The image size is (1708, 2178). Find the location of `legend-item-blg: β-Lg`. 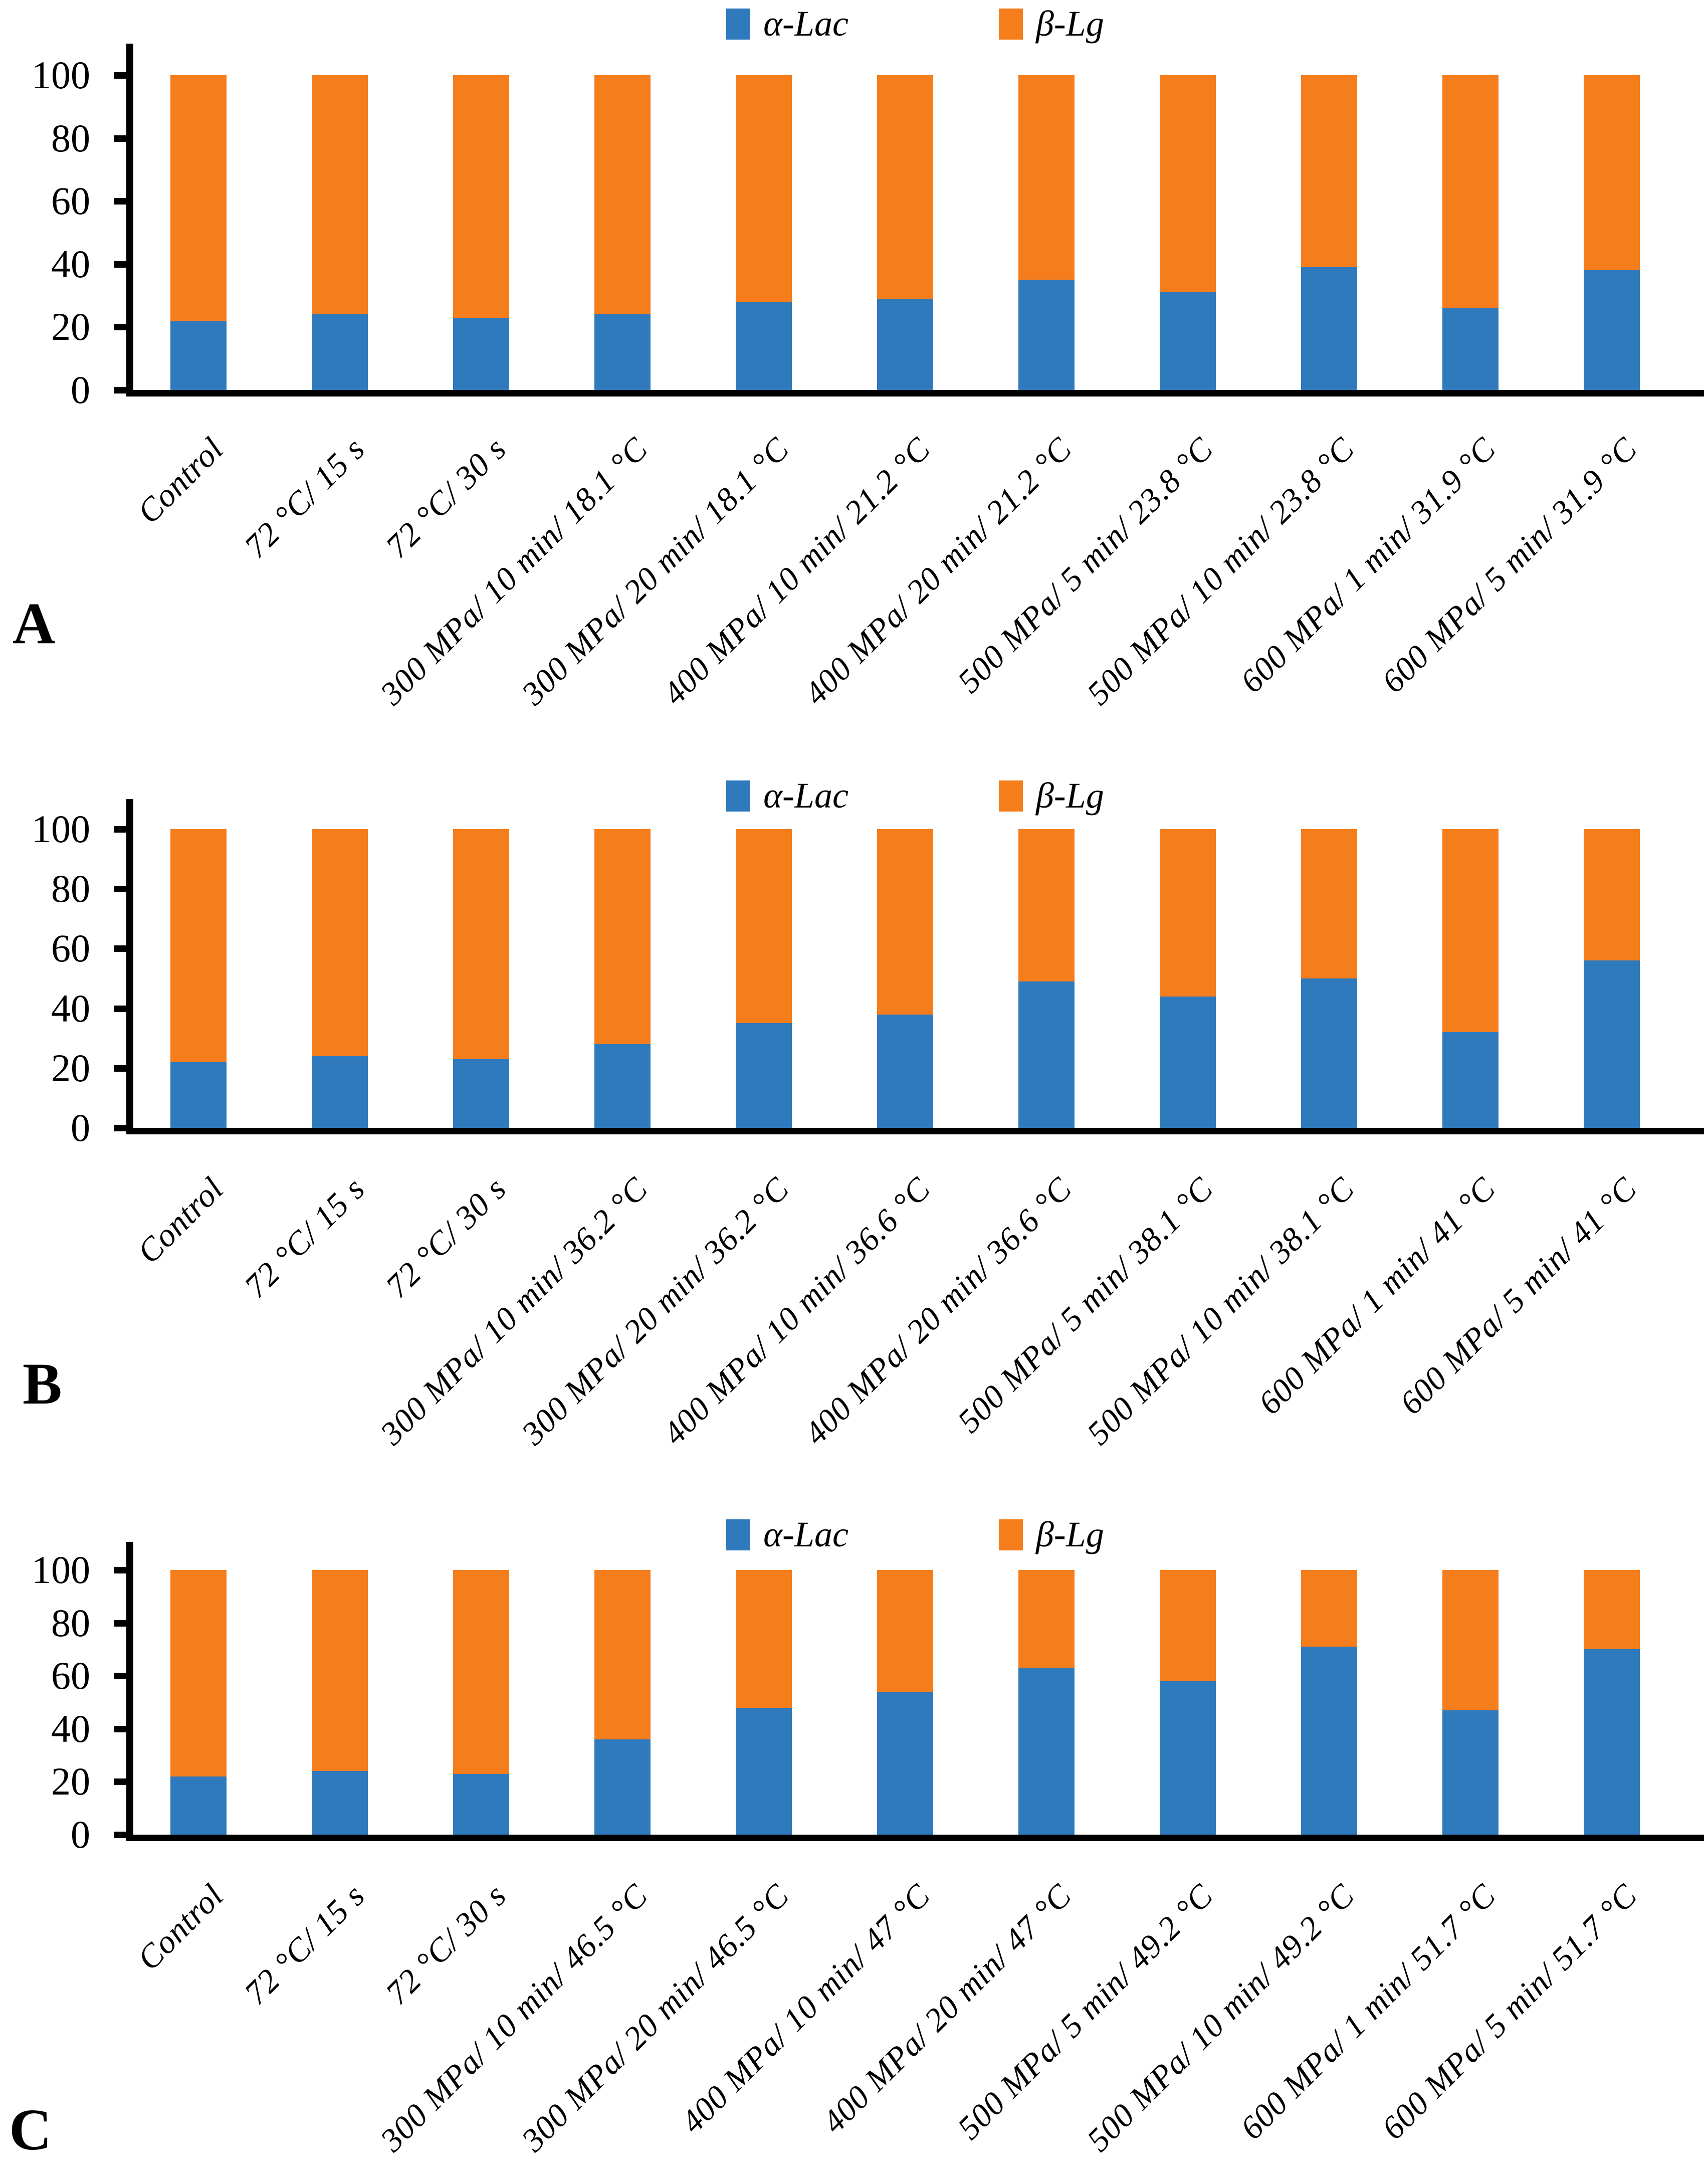

legend-item-blg: β-Lg is located at coordinates (1051, 796).